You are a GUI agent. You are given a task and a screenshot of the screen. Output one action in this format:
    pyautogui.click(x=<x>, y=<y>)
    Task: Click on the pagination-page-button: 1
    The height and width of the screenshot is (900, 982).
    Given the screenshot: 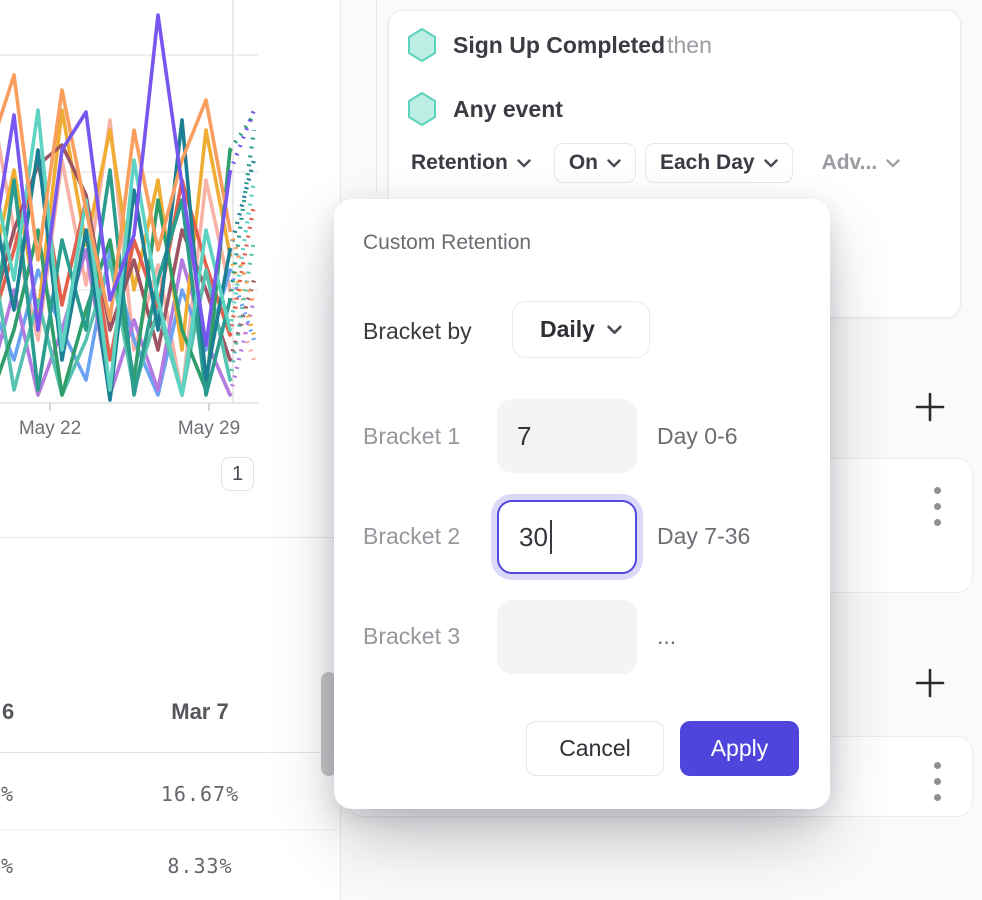 What is the action you would take?
    pyautogui.click(x=237, y=474)
    